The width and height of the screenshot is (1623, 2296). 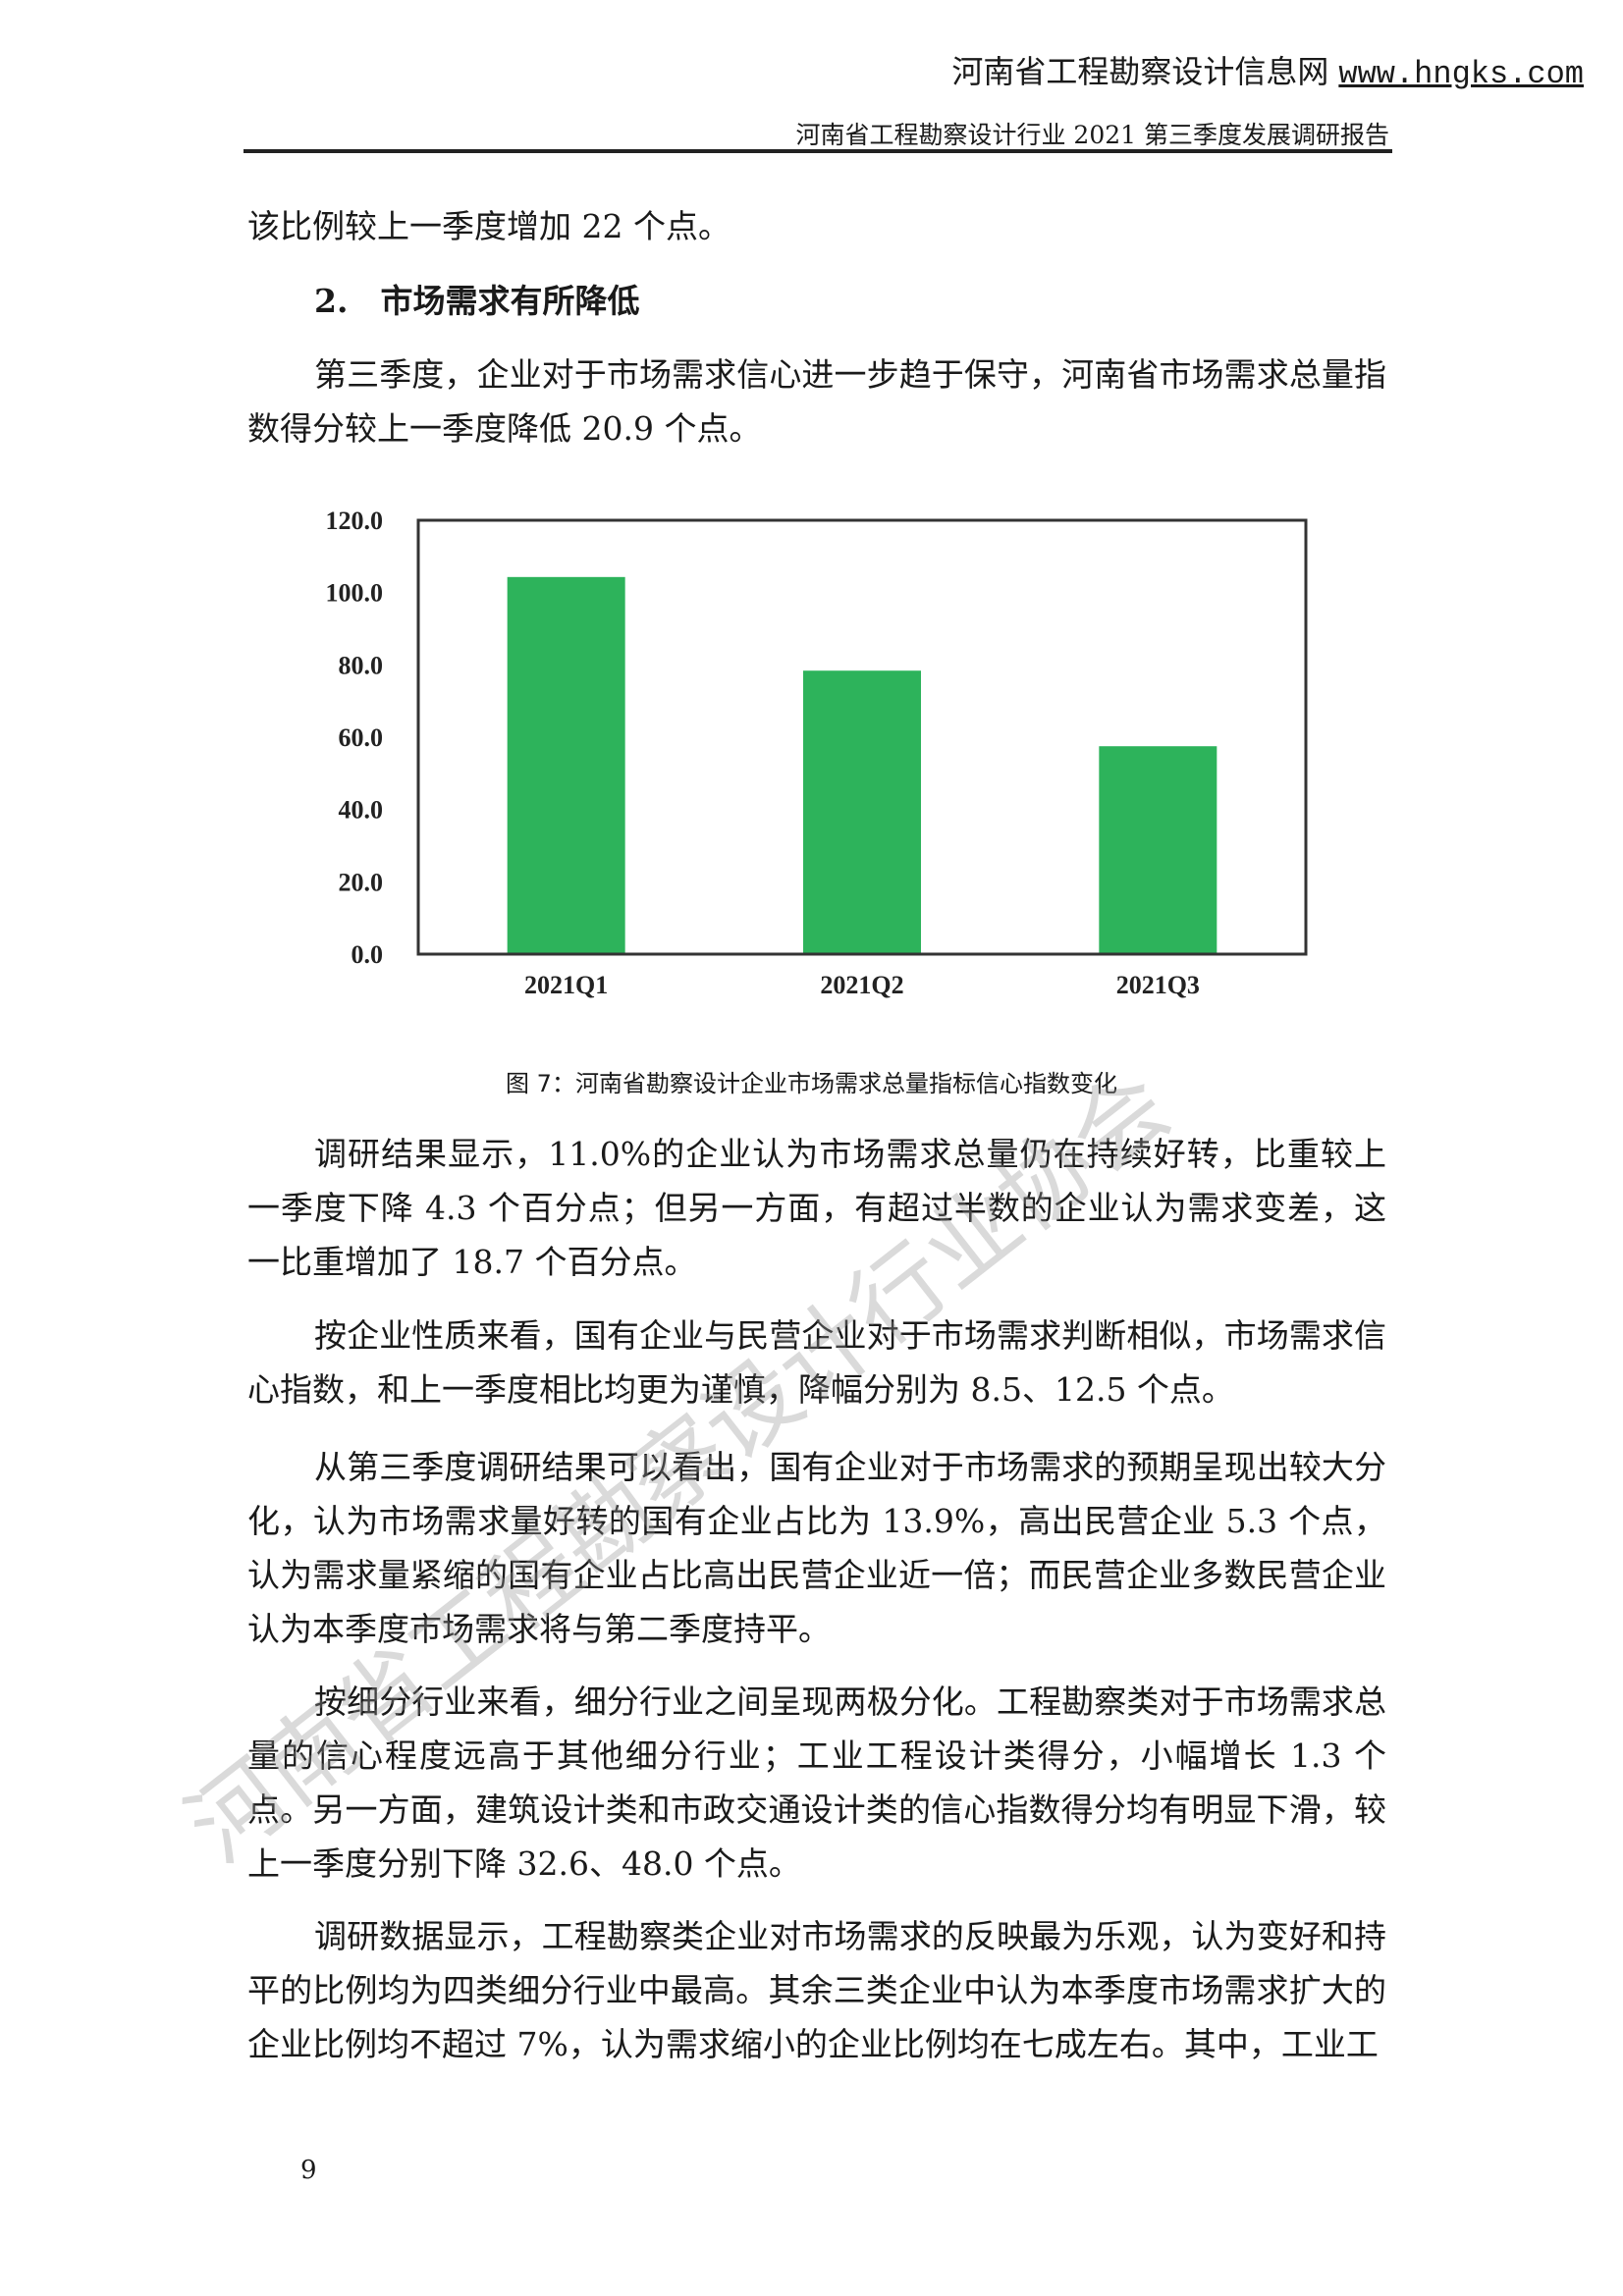 What do you see at coordinates (308, 2170) in the screenshot?
I see `page-number: 9` at bounding box center [308, 2170].